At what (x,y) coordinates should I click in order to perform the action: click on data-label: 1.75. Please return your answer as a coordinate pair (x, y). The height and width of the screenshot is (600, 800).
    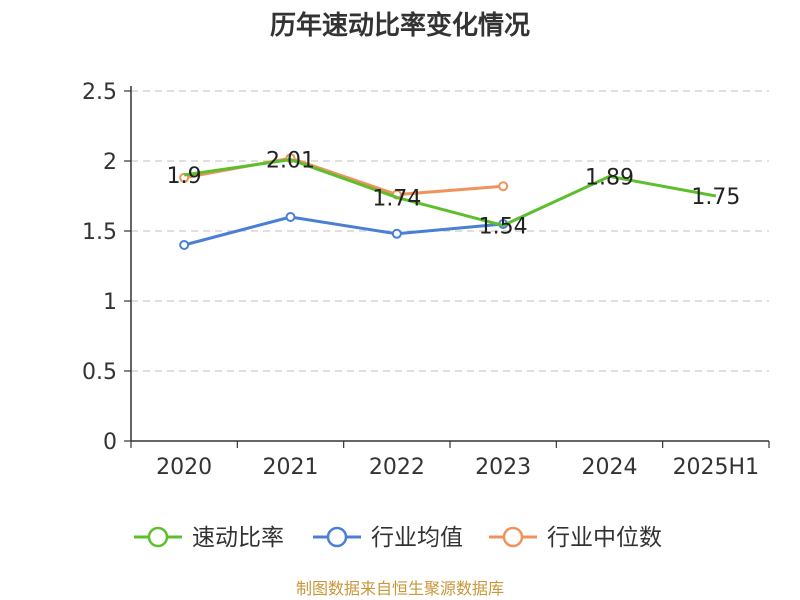
    Looking at the image, I should click on (715, 197).